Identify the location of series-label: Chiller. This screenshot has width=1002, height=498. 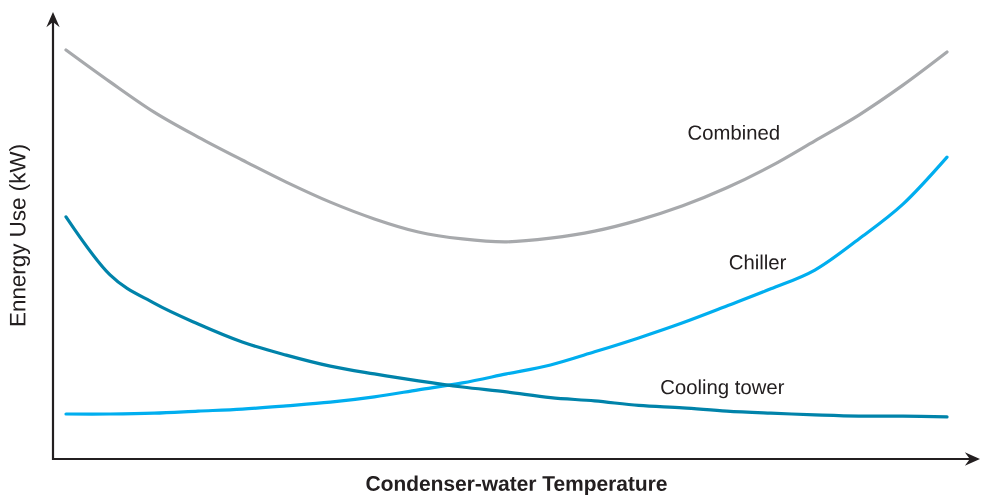
(758, 262).